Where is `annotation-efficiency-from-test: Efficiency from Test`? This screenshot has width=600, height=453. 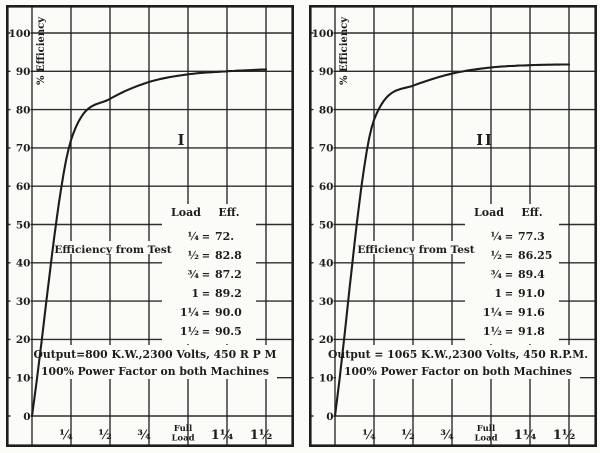
annotation-efficiency-from-test: Efficiency from Test is located at coordinates (112, 250).